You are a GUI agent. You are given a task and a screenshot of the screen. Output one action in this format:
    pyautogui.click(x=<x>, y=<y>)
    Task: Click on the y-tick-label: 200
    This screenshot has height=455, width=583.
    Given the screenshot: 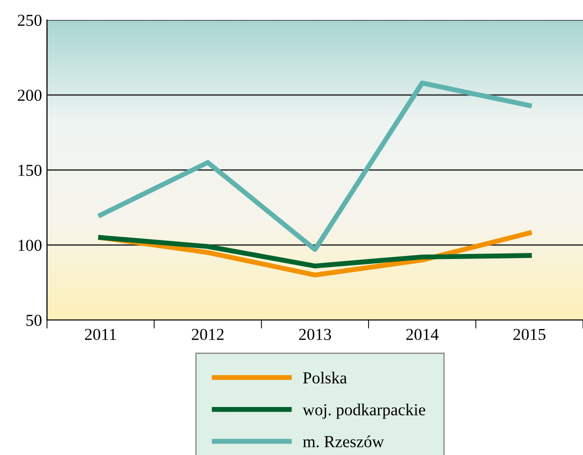 What is the action you would take?
    pyautogui.click(x=30, y=95)
    